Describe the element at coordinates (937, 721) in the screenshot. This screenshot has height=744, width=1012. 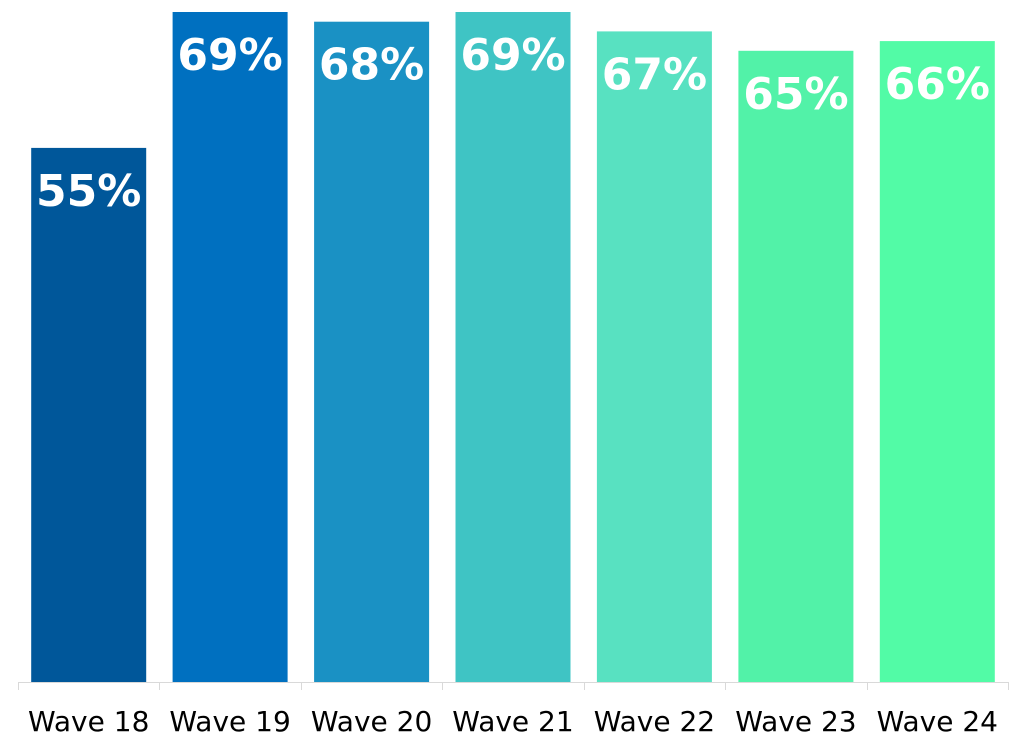
I see `x-tick-label: Wave 24` at that location.